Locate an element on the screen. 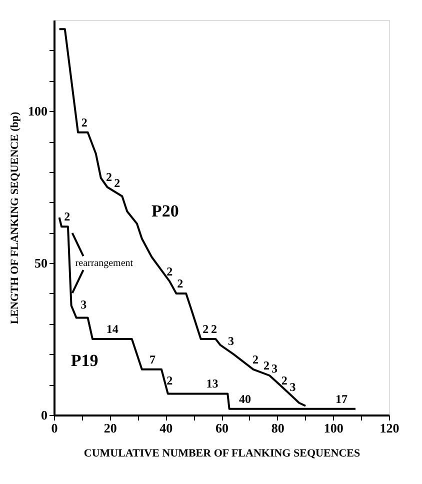  x-axis-title: CUMULATIVE NUMBER OF FLANKING SEQUENCES is located at coordinates (222, 454).